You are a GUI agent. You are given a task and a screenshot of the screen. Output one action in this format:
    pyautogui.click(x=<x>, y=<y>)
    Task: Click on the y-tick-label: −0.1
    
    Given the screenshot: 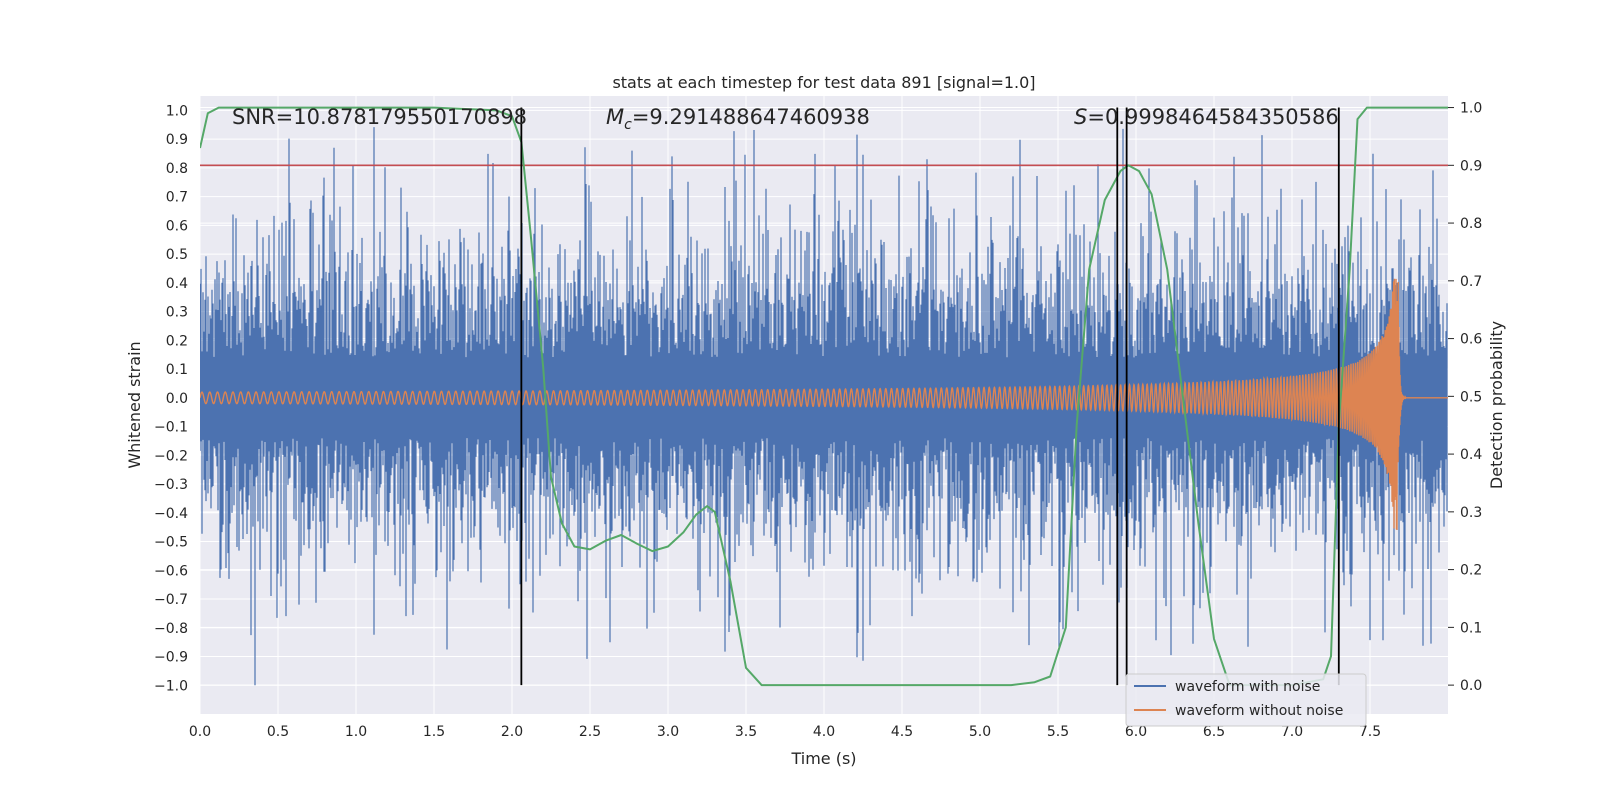 What is the action you would take?
    pyautogui.click(x=171, y=428)
    